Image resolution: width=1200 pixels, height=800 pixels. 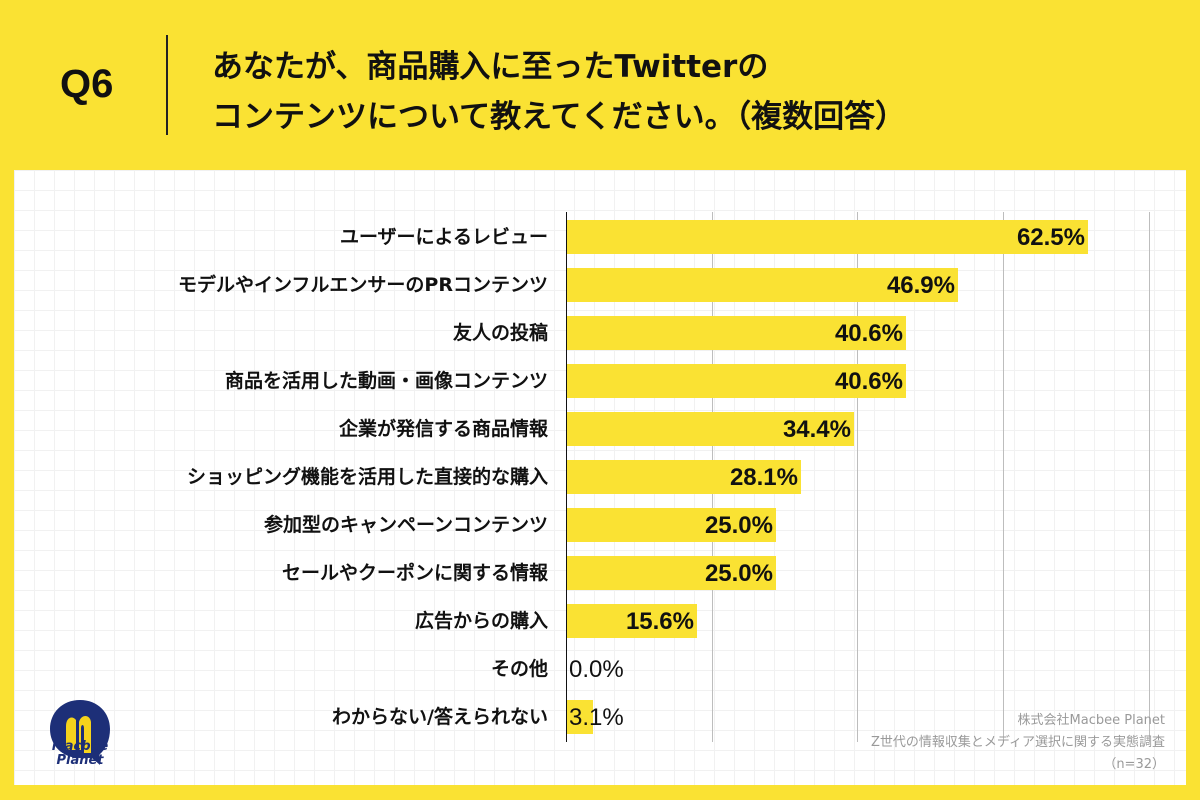 What do you see at coordinates (763, 477) in the screenshot?
I see `value-label: 28.1%` at bounding box center [763, 477].